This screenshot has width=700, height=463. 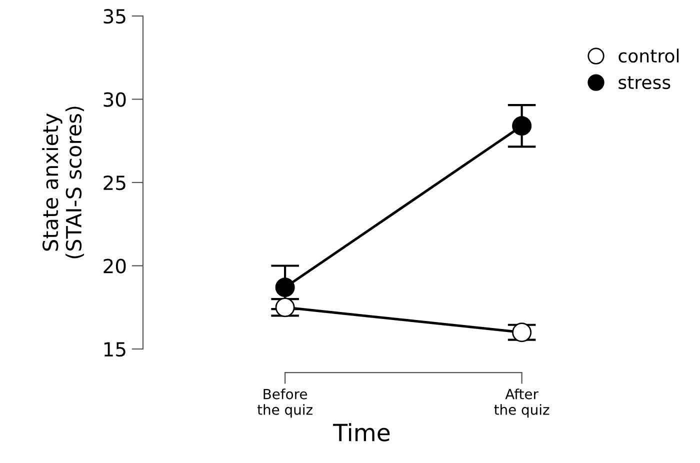 I want to click on y-tick-label: 35, so click(x=115, y=16).